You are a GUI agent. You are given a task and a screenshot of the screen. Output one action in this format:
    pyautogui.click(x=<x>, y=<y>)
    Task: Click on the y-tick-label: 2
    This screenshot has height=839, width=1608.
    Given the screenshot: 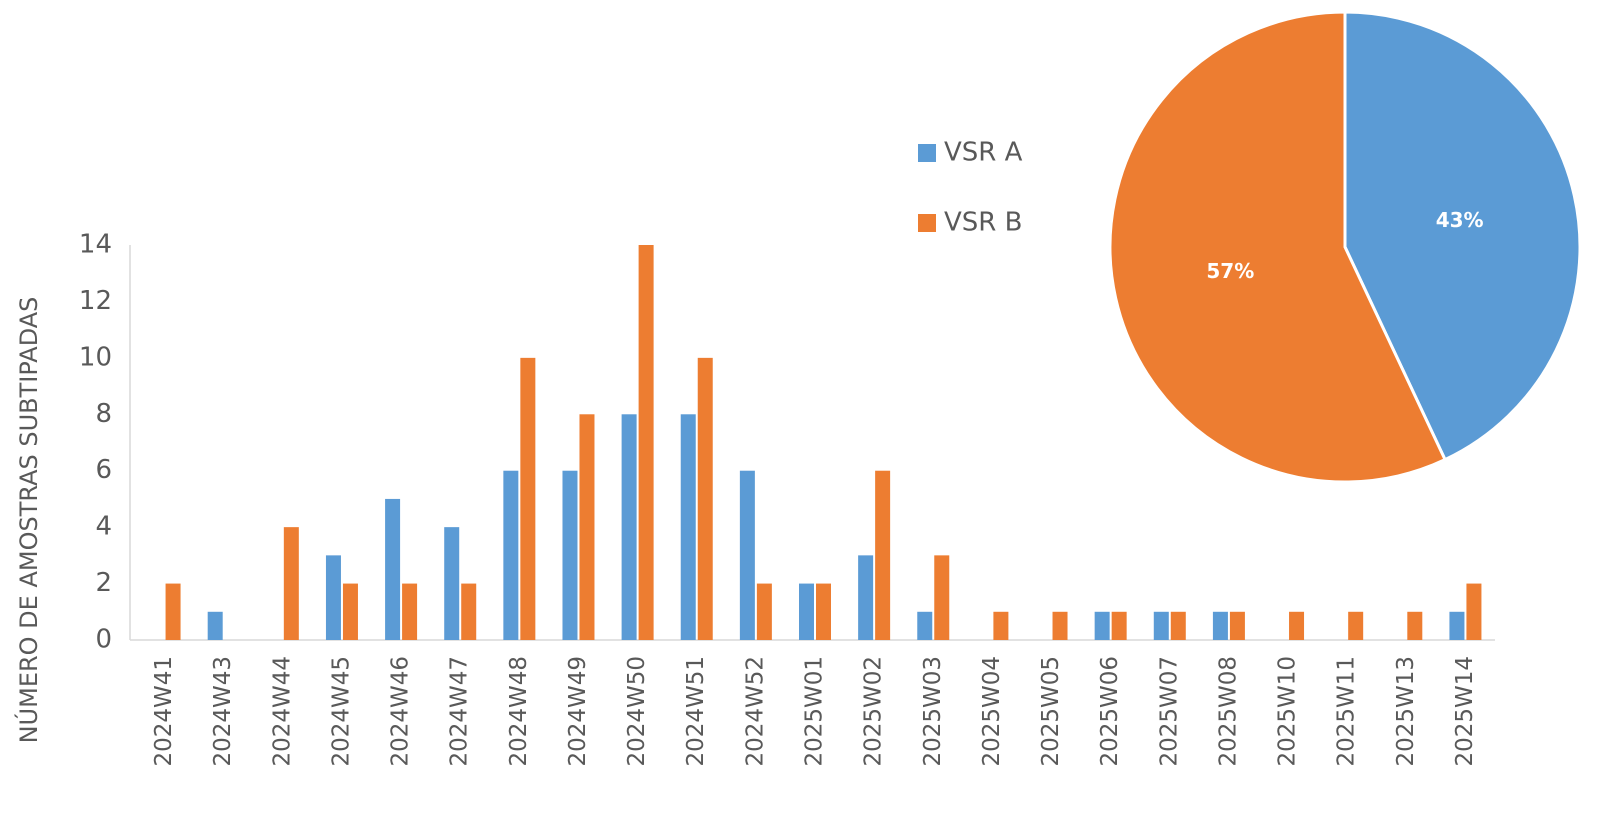 What is the action you would take?
    pyautogui.click(x=103, y=583)
    